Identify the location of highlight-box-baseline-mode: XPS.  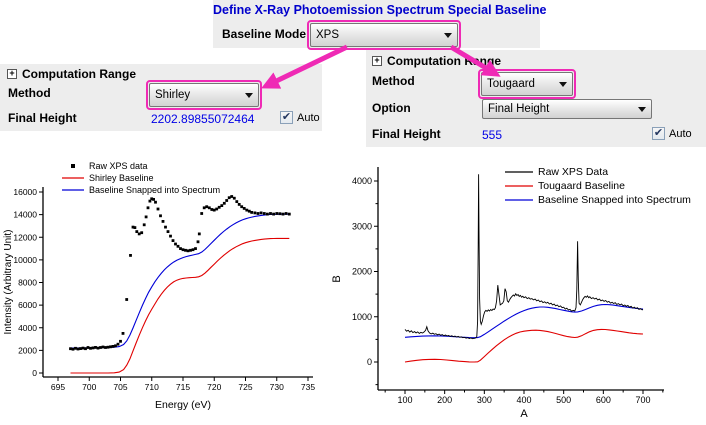
(384, 35).